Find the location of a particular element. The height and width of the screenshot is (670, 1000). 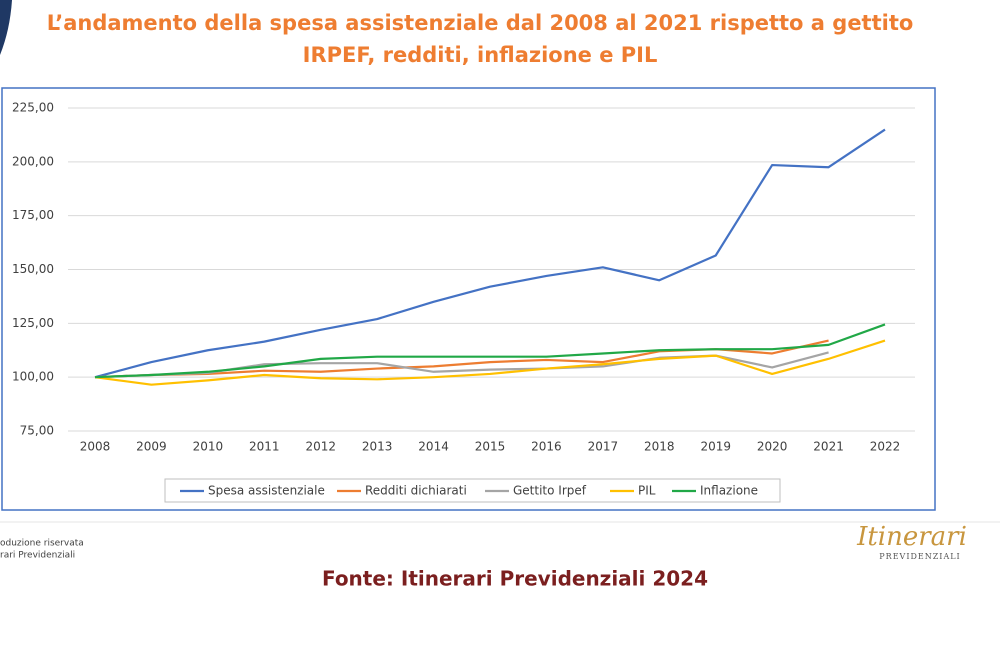

footer-note: oduzione riservata is located at coordinates (42, 544).